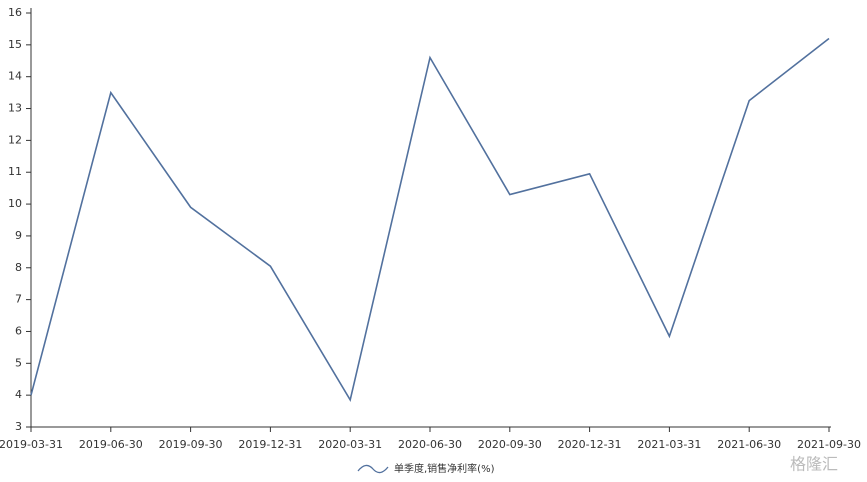 The image size is (867, 482). What do you see at coordinates (18, 330) in the screenshot?
I see `y-tick-label: 6` at bounding box center [18, 330].